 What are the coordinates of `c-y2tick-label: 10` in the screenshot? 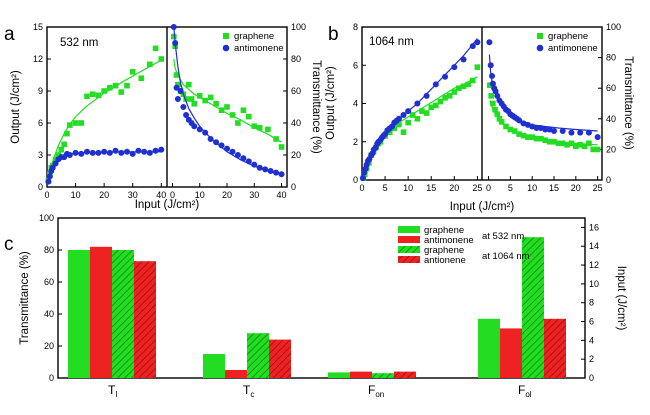 It's located at (594, 284).